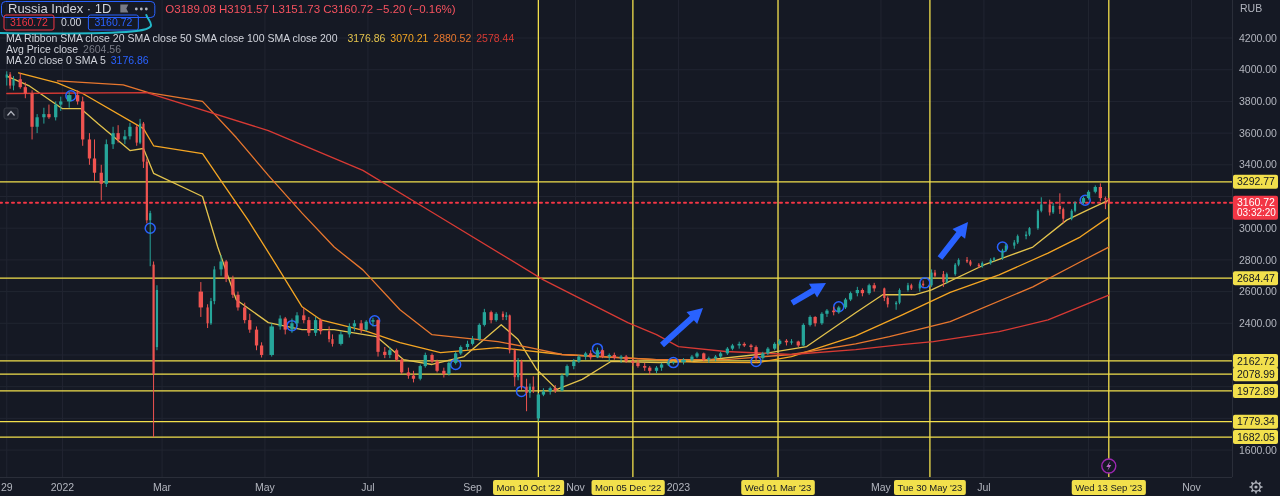  What do you see at coordinates (71, 22) in the screenshot?
I see `annotation: 0.00` at bounding box center [71, 22].